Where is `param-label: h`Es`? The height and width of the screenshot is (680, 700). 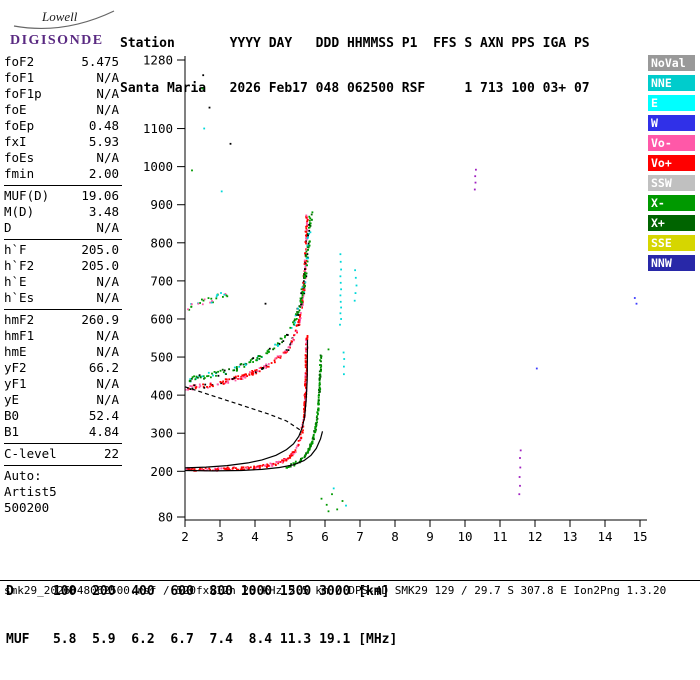
param-label: h`Es is located at coordinates (19, 297).